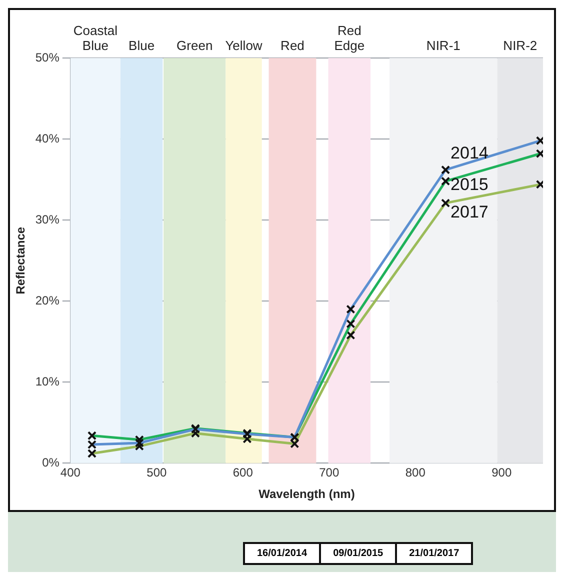  What do you see at coordinates (502, 473) in the screenshot?
I see `x-tick-label: 900` at bounding box center [502, 473].